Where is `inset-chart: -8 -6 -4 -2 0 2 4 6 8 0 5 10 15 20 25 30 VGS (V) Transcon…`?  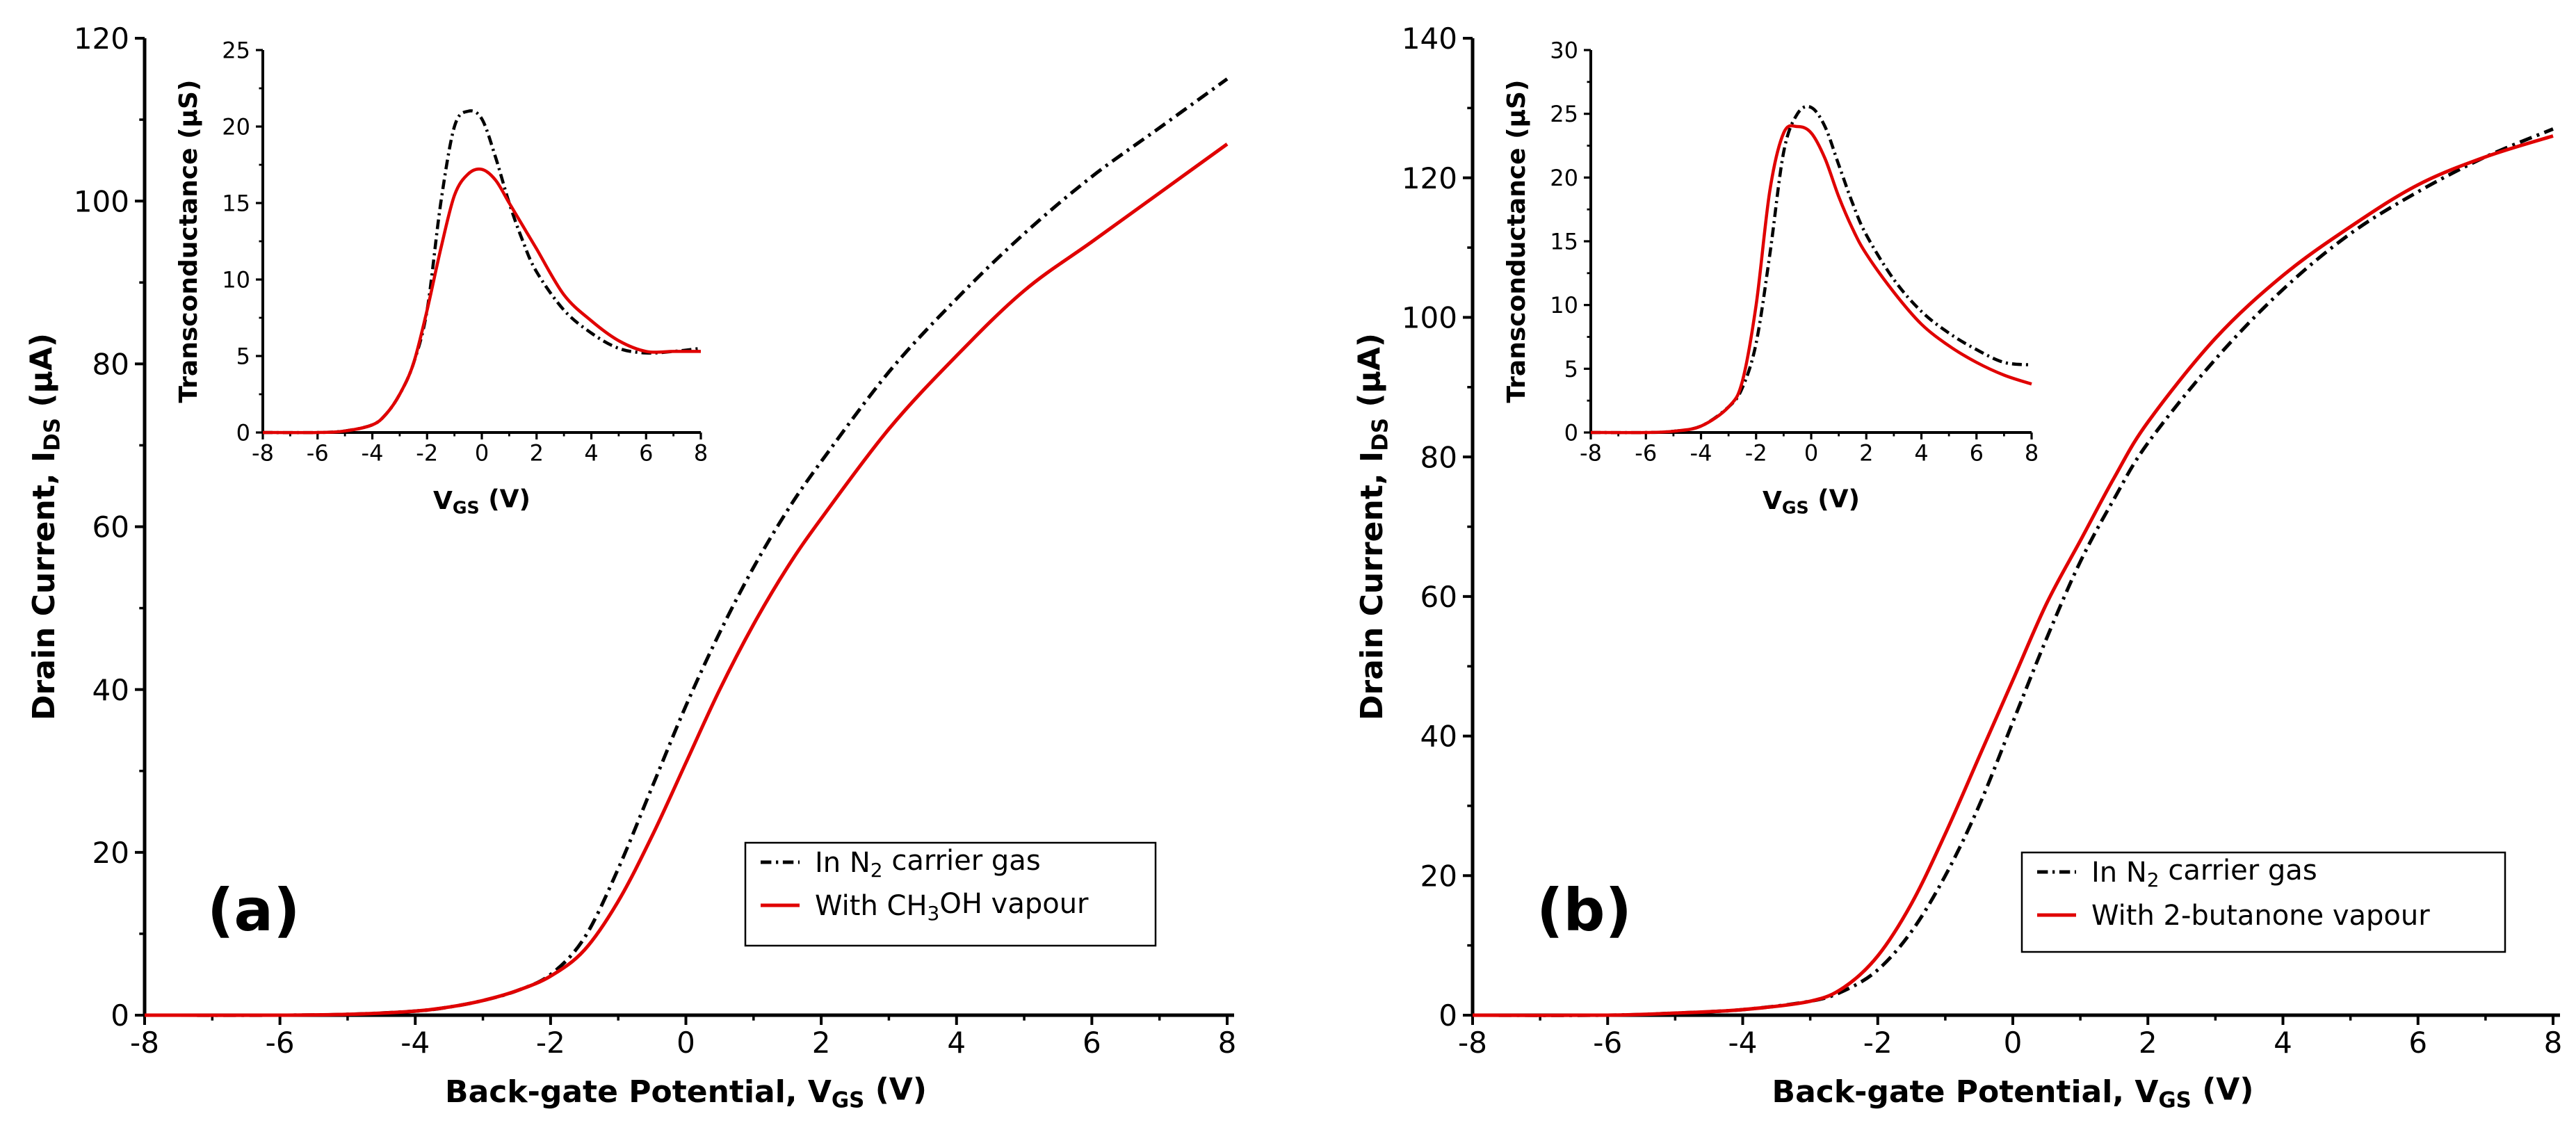
inset-chart: -8 -6 -4 -2 0 2 4 6 8 0 5 10 15 20 25 30 VGS (V) Transcon… is located at coordinates (1770, 278).